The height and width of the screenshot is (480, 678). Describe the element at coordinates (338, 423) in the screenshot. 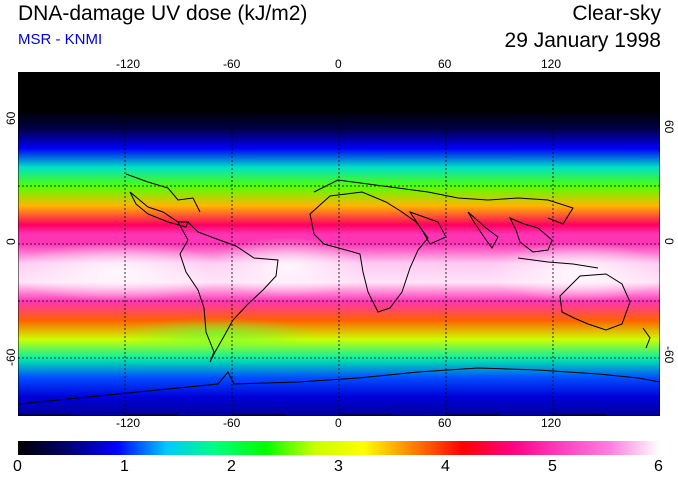

I see `lon-tick-bottom: 0` at that location.